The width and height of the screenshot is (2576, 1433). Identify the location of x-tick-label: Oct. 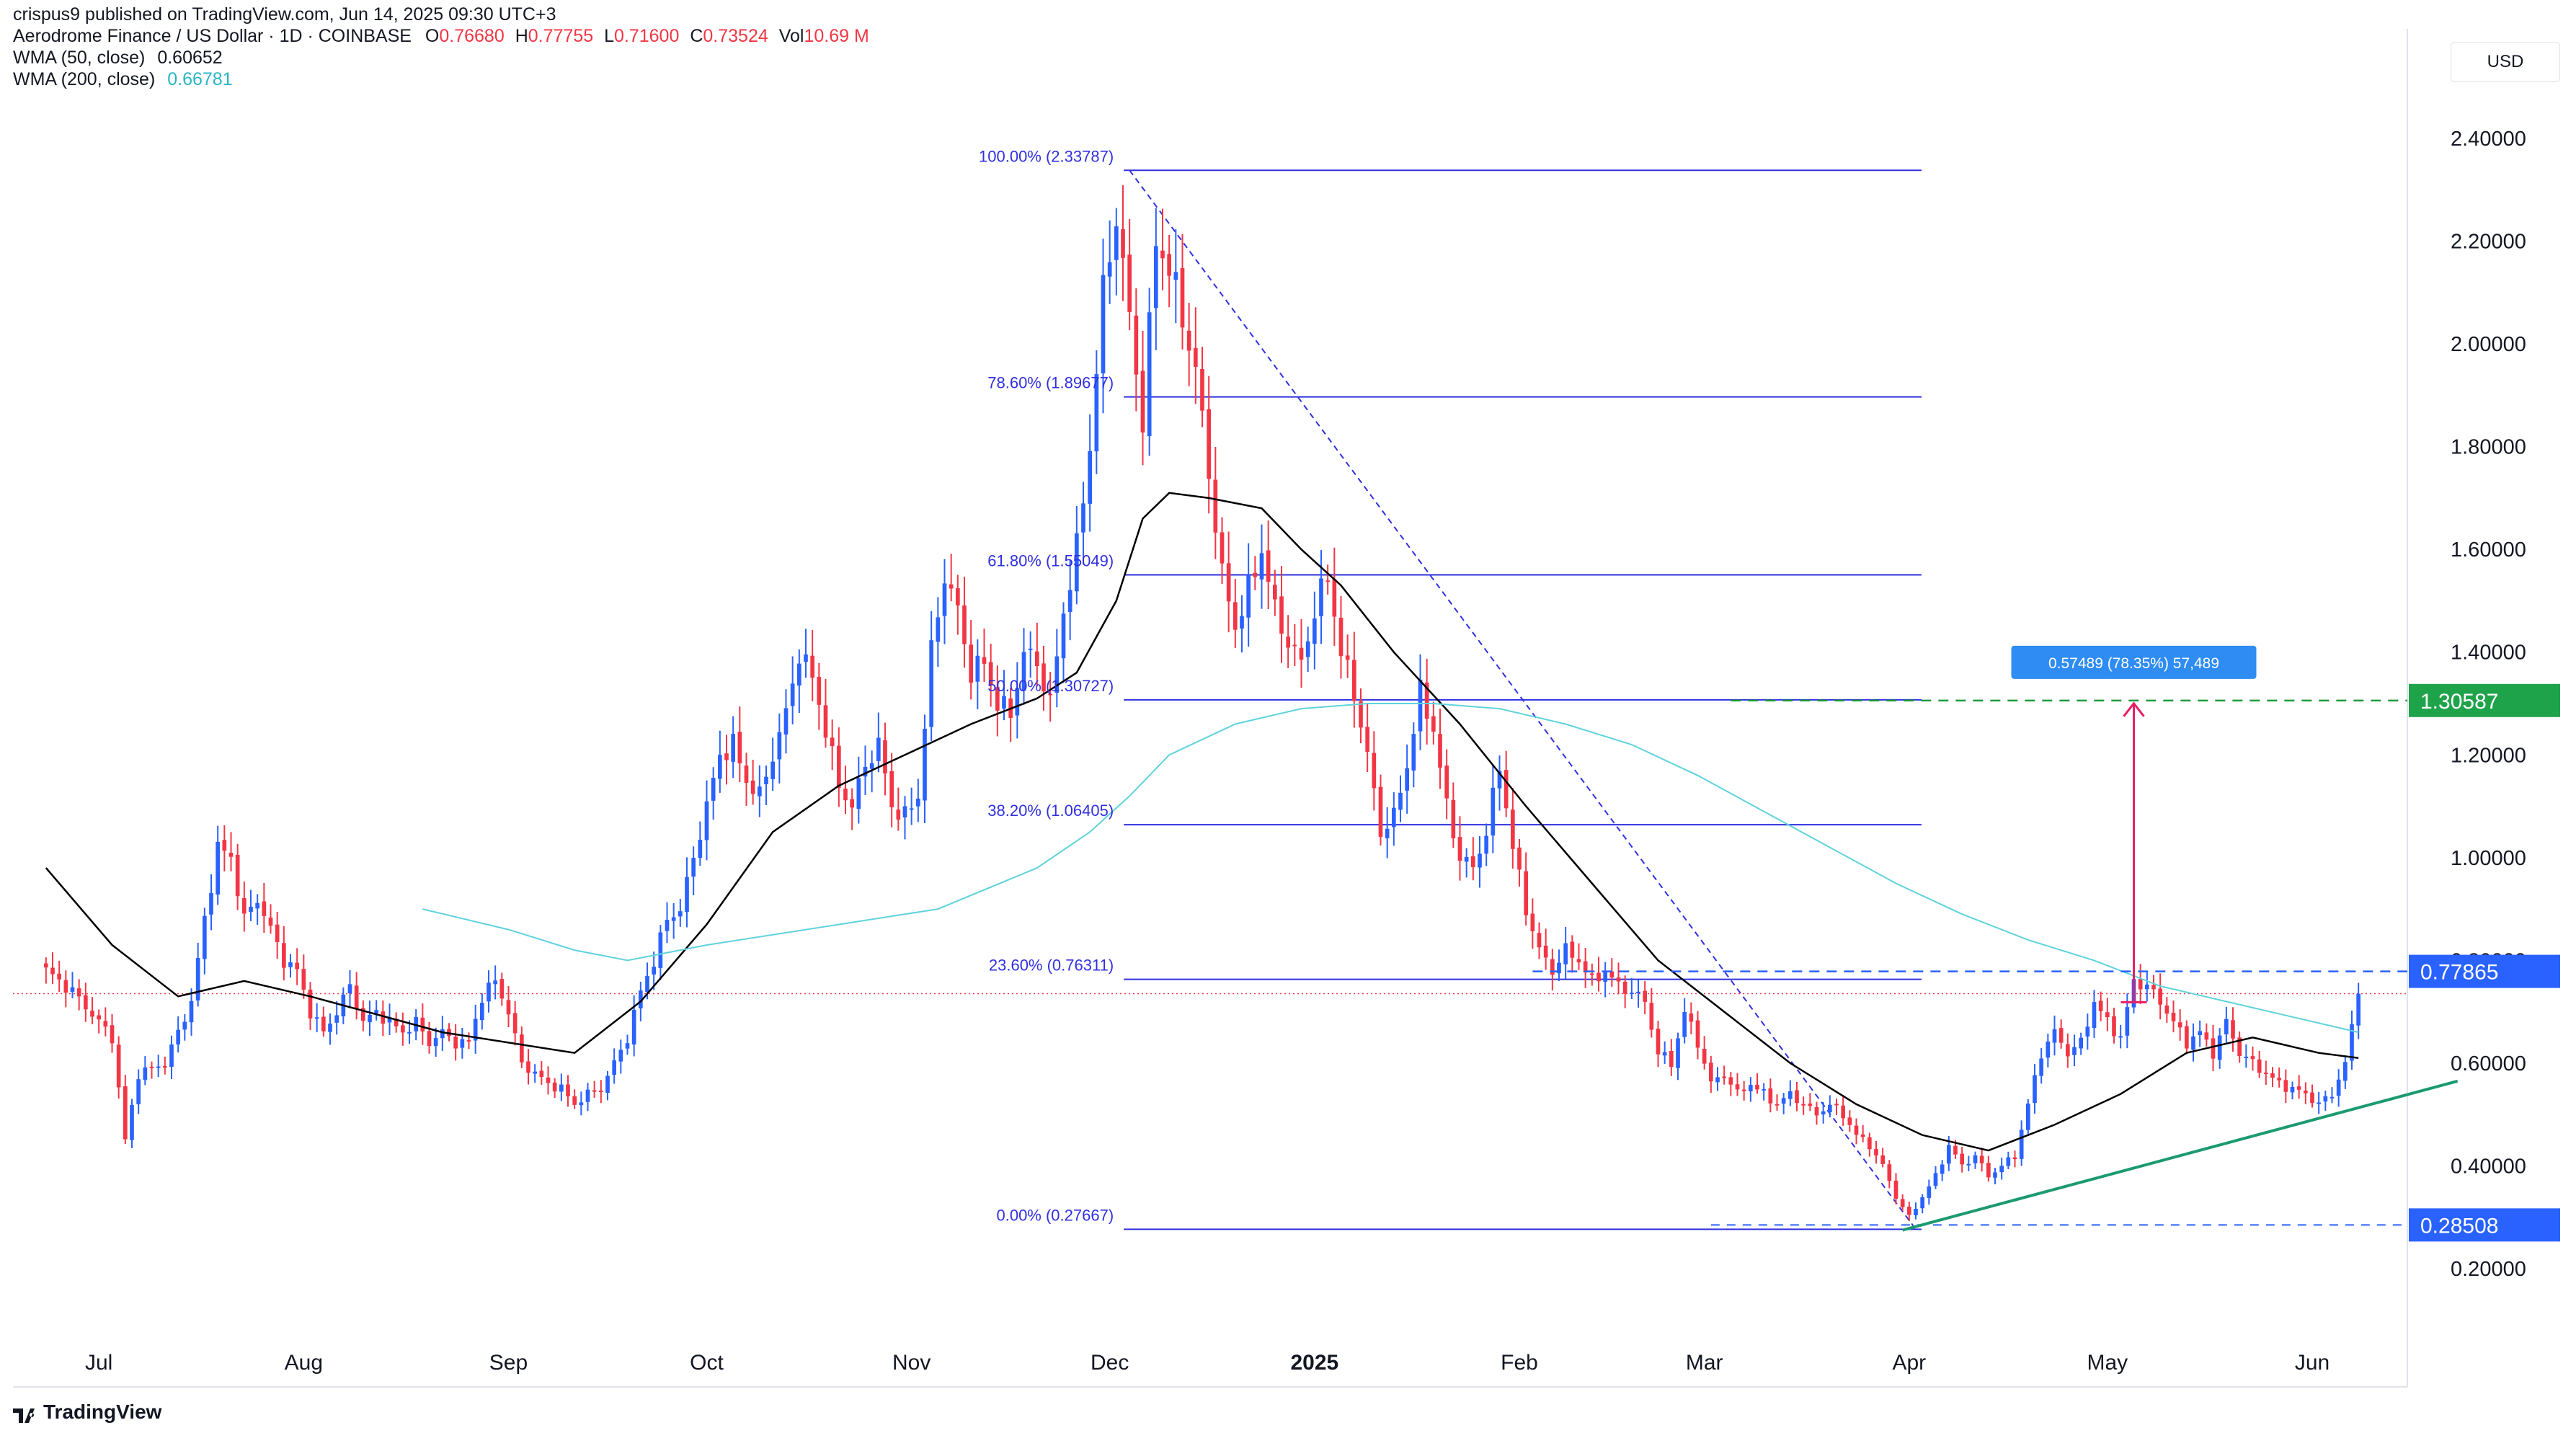
(707, 1363).